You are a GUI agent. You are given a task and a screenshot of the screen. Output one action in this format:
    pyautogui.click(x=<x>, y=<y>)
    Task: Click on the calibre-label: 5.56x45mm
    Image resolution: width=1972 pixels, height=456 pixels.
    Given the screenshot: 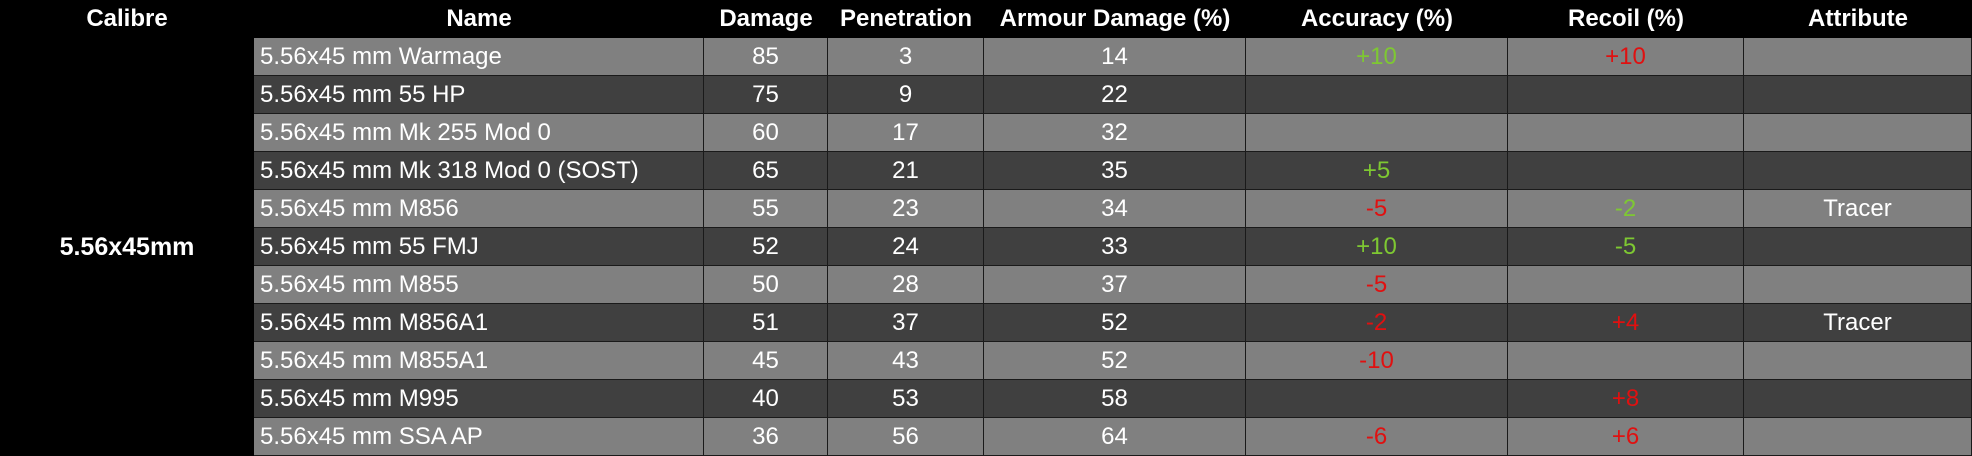 What is the action you would take?
    pyautogui.click(x=127, y=247)
    